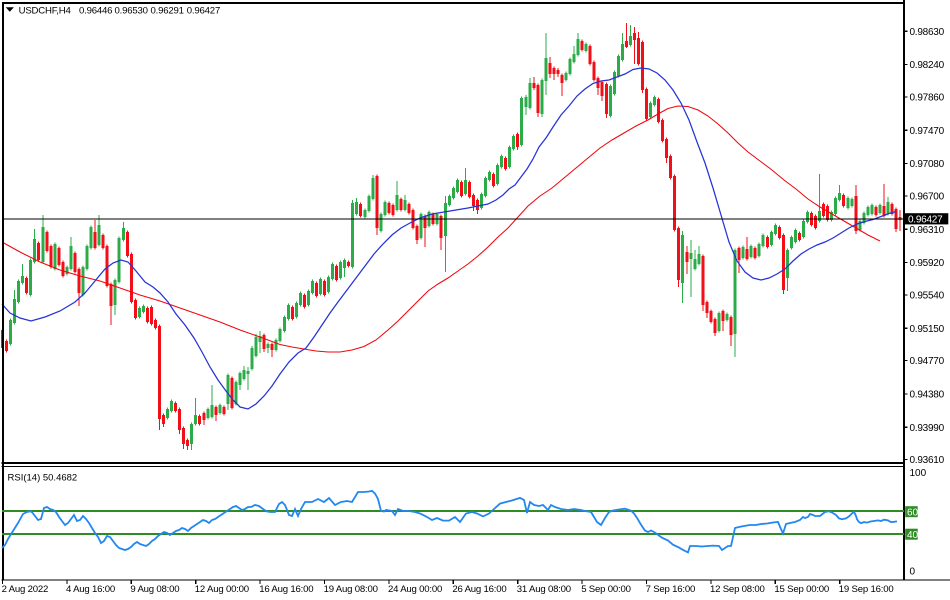 The width and height of the screenshot is (950, 600). What do you see at coordinates (25, 589) in the screenshot?
I see `svg-text: 2 Aug 2022` at bounding box center [25, 589].